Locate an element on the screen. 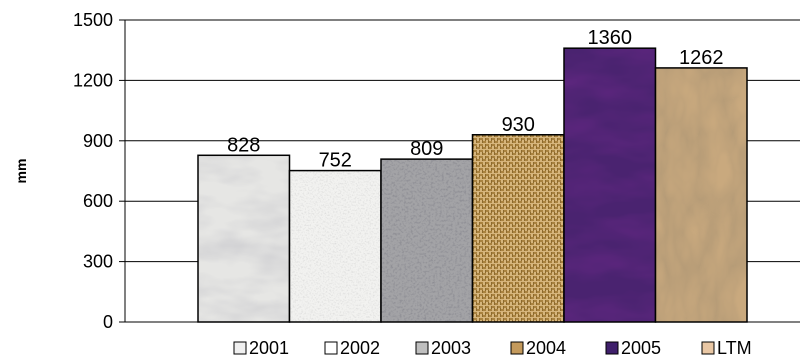 This screenshot has width=807, height=364. bar-2002 is located at coordinates (335, 246).